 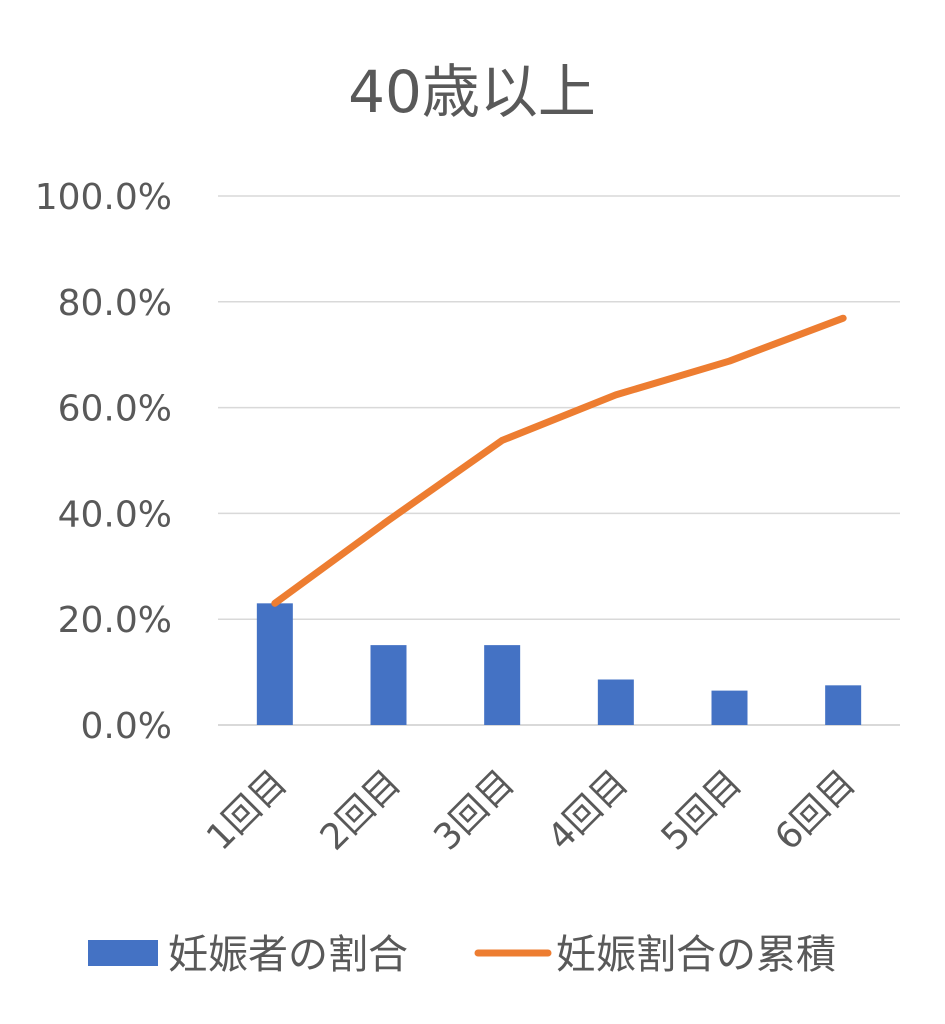 What do you see at coordinates (123, 953) in the screenshot?
I see `legend-swatch-bar` at bounding box center [123, 953].